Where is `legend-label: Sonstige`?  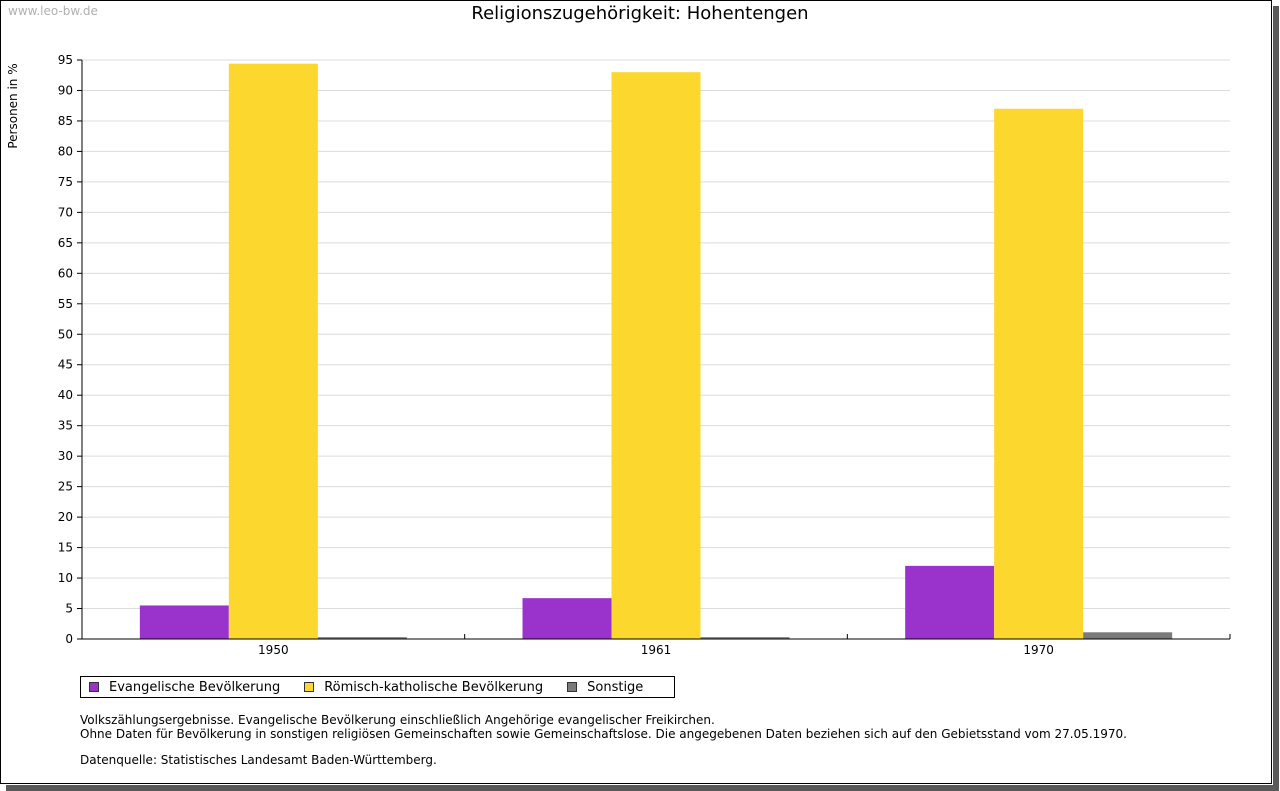 legend-label: Sonstige is located at coordinates (615, 687).